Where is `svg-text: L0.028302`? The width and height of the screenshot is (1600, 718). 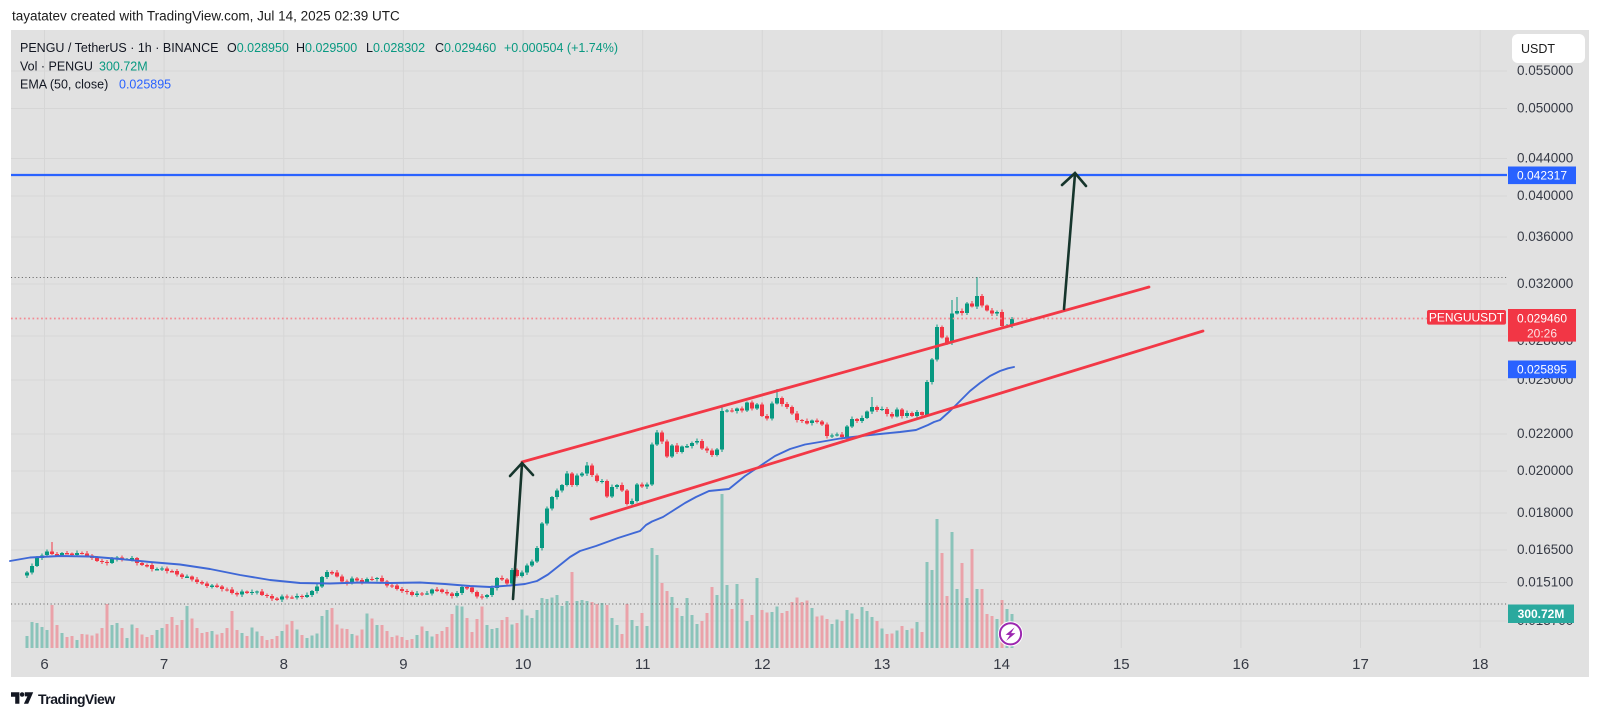 svg-text: L0.028302 is located at coordinates (395, 48).